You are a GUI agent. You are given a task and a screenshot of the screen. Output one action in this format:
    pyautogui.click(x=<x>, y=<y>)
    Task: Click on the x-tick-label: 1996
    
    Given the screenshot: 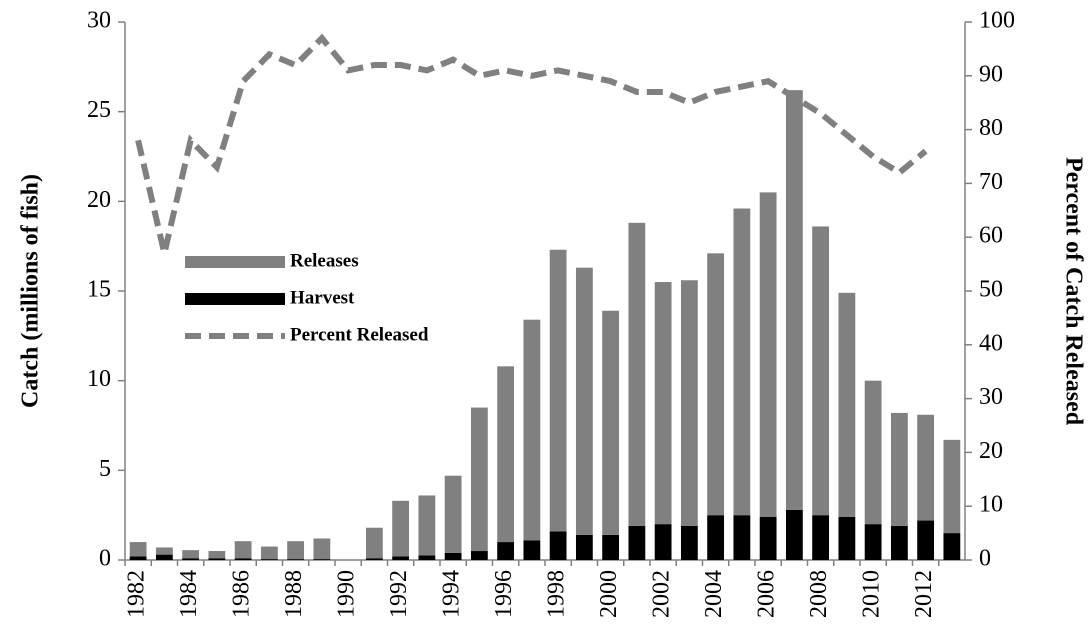 What is the action you would take?
    pyautogui.click(x=504, y=594)
    